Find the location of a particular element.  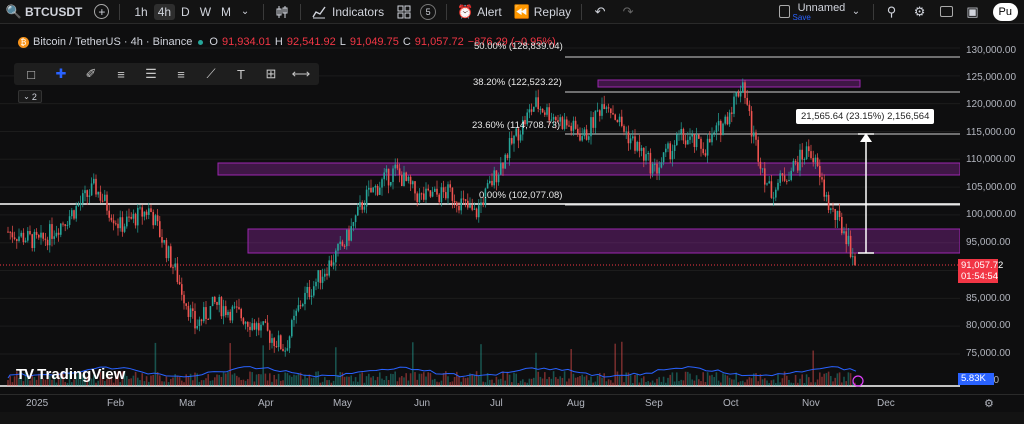

alert-button: ⏰ Alert is located at coordinates (479, 12).